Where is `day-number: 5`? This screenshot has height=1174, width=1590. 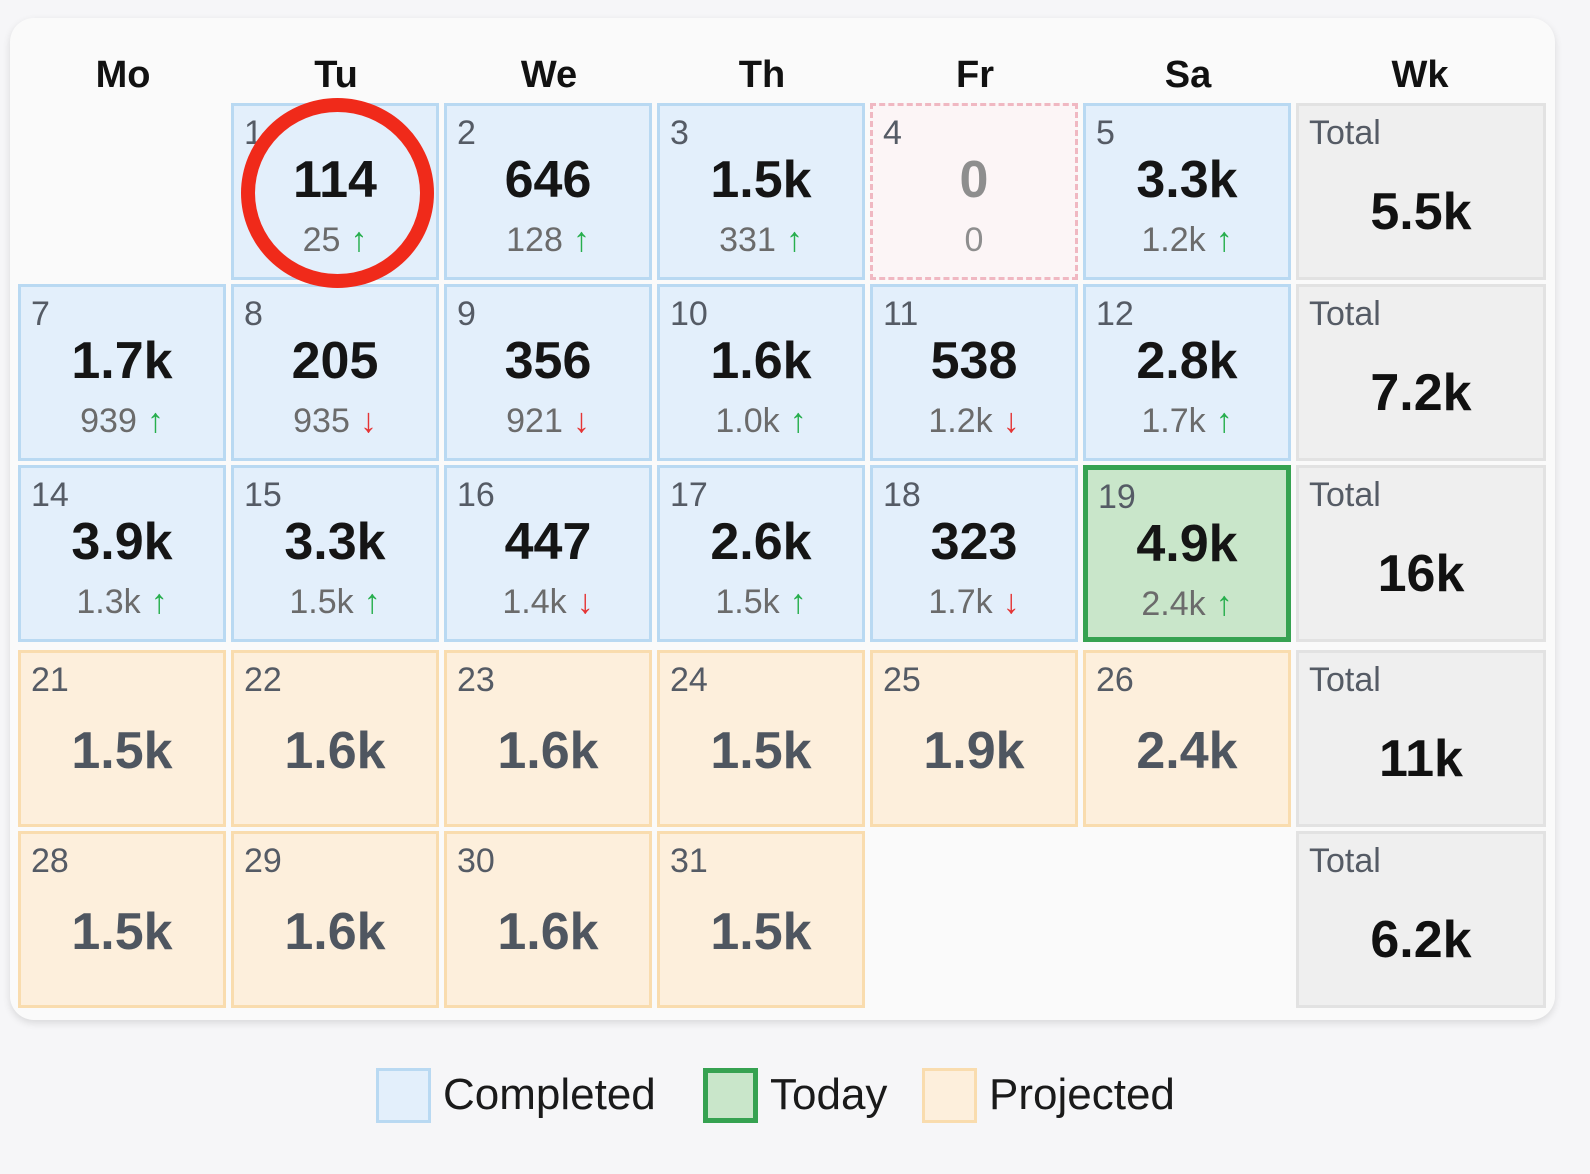
day-number: 5 is located at coordinates (1105, 133).